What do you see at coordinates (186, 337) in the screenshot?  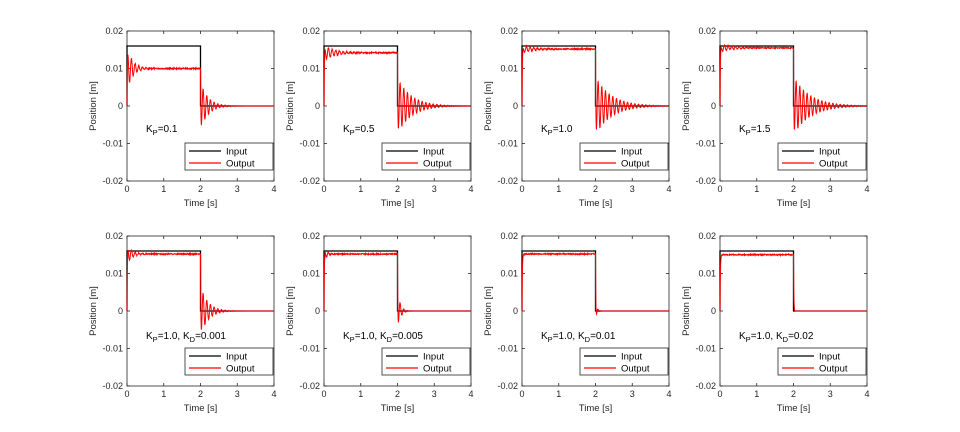 I see `gain-annotation: KP=1.0, KD=0.001` at bounding box center [186, 337].